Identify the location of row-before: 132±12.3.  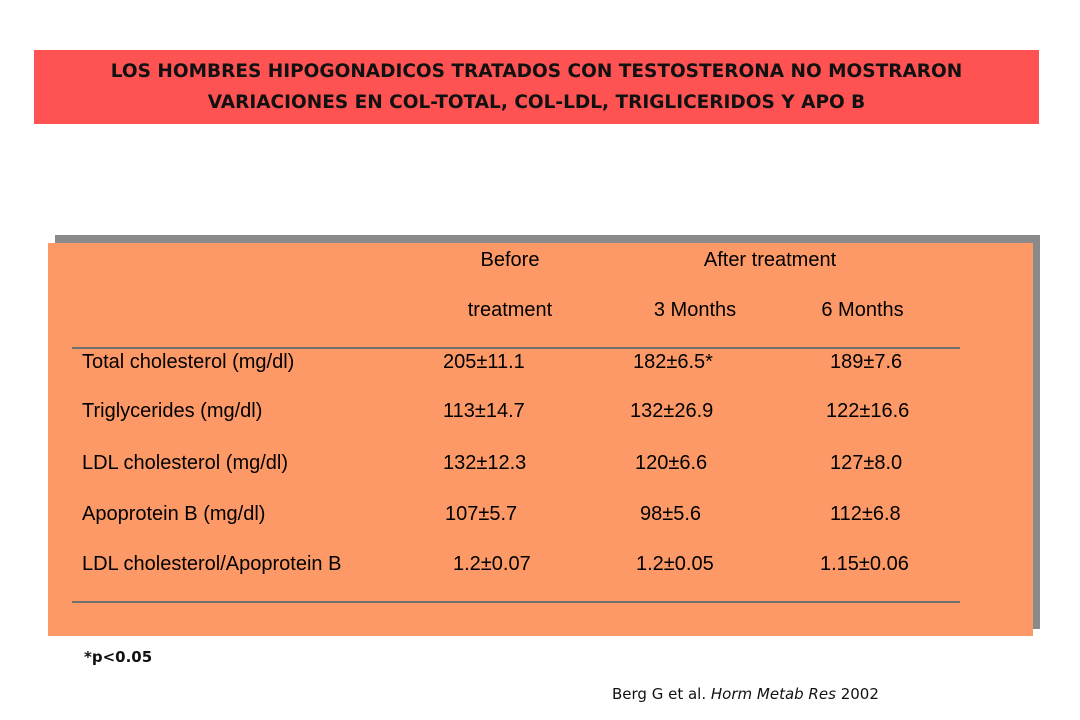
(485, 463).